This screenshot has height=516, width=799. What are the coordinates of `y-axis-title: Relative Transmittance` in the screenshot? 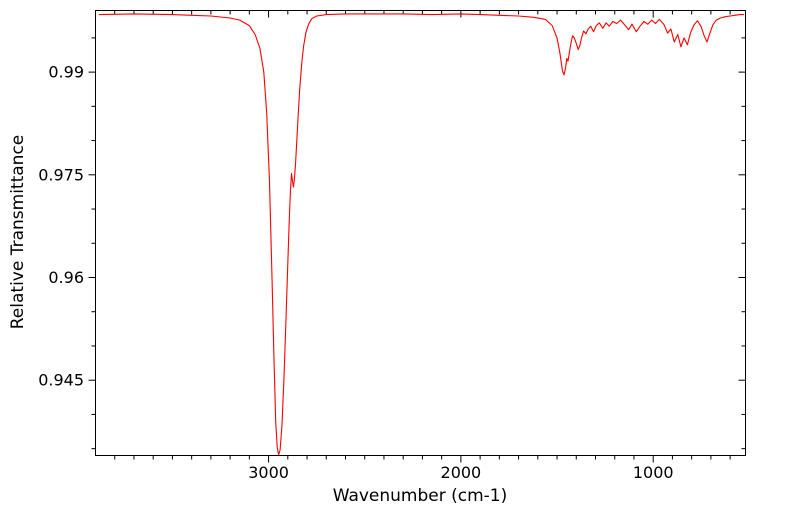 It's located at (18, 232).